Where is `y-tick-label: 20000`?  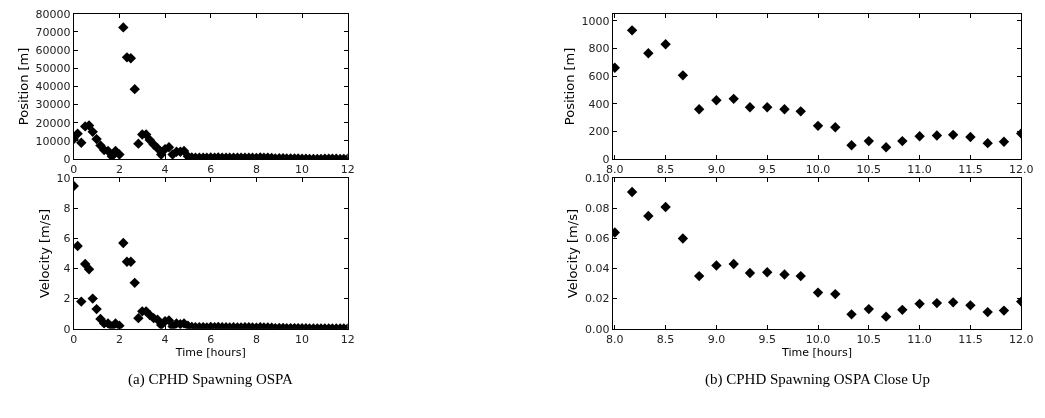
y-tick-label: 20000 is located at coordinates (53, 123).